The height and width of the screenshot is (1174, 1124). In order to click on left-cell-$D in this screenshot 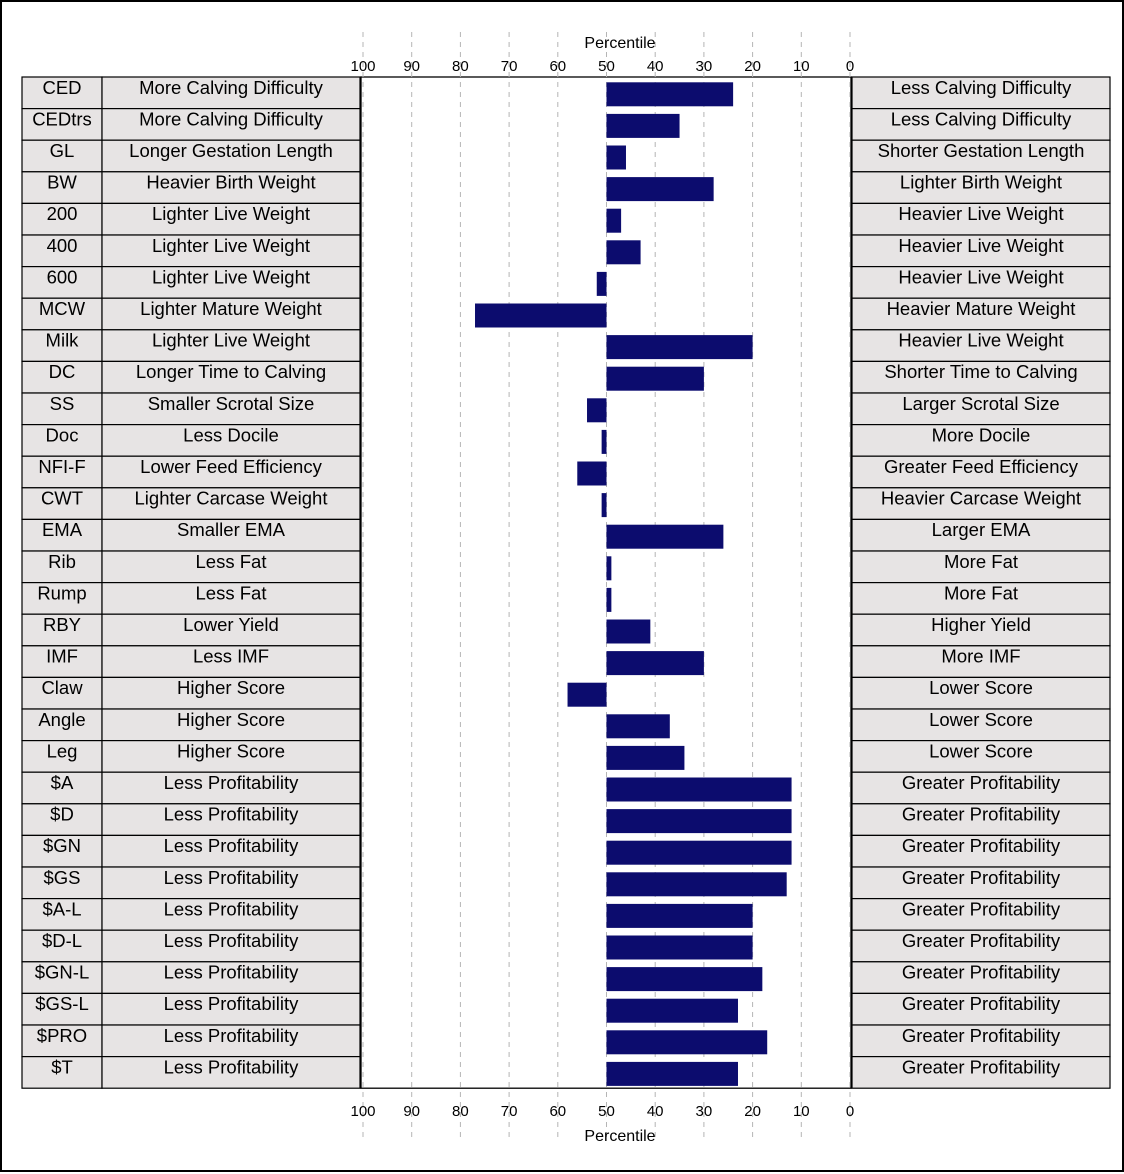, I will do `click(231, 819)`.